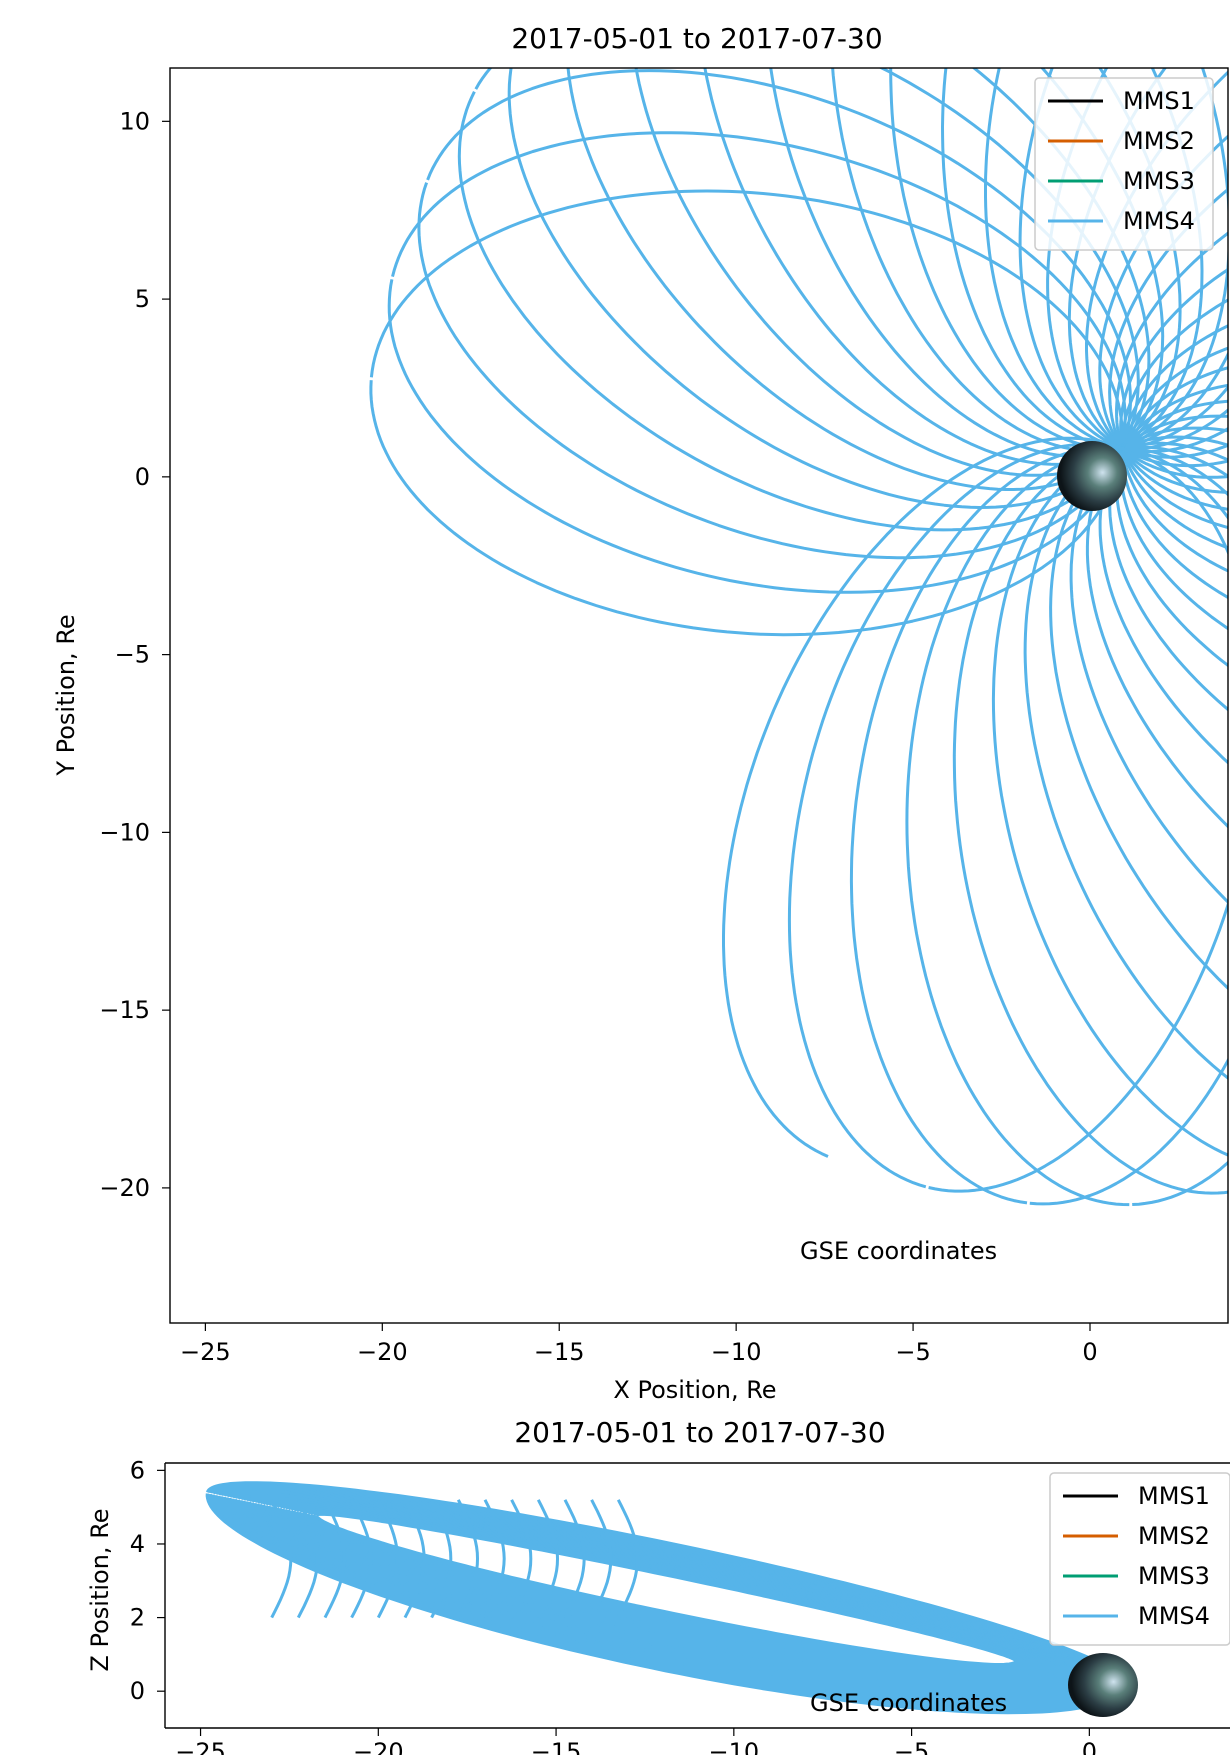 The height and width of the screenshot is (1755, 1230). I want to click on y-tick-label: 10, so click(134, 121).